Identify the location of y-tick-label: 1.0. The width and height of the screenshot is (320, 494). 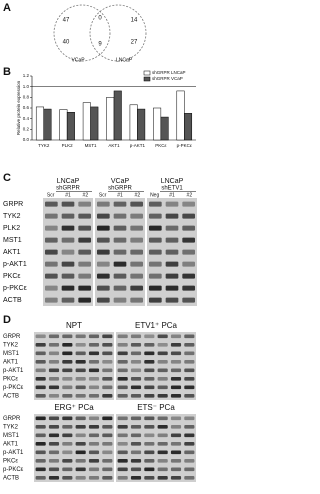
(26, 86).